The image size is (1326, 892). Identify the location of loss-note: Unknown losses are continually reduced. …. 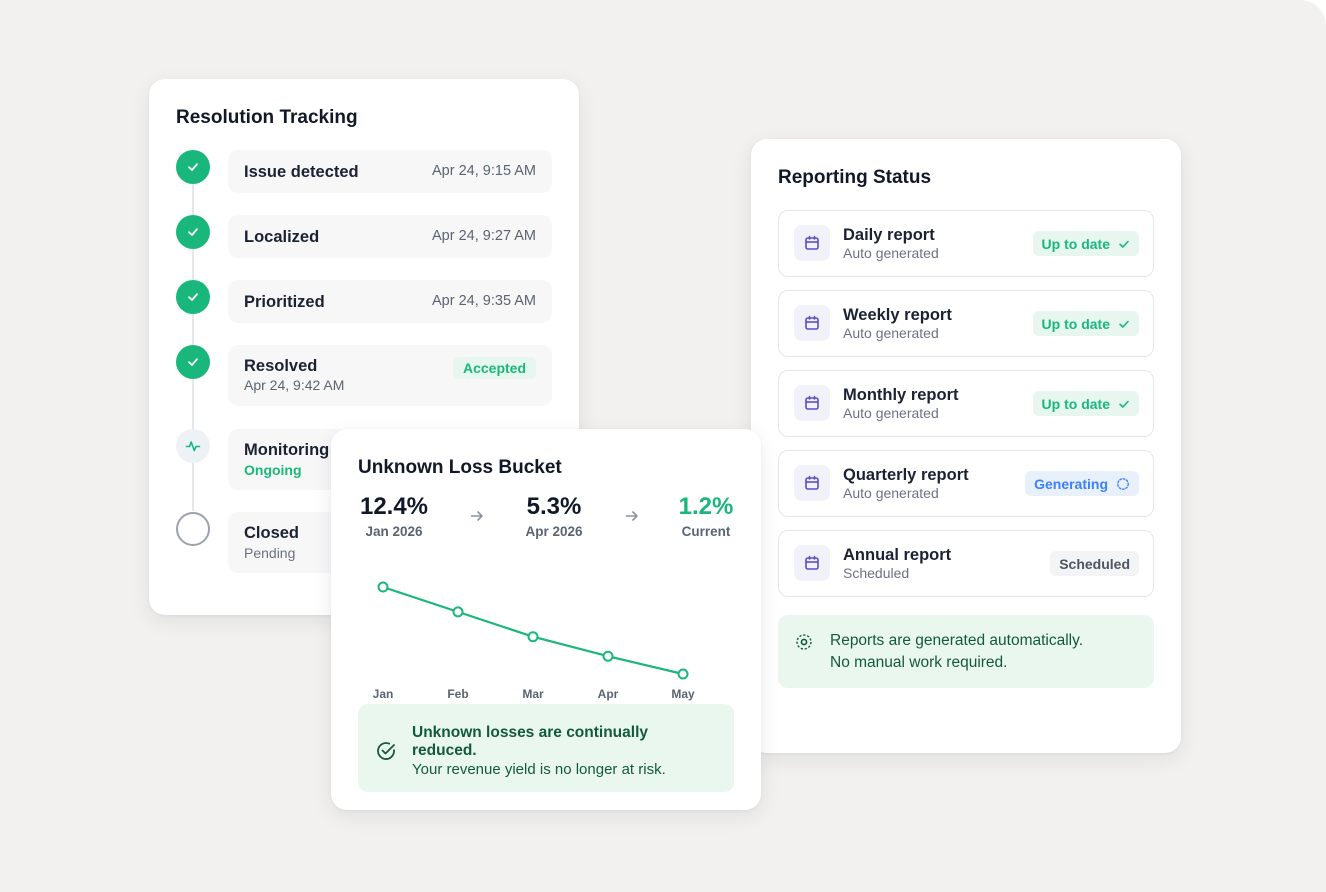
(546, 748).